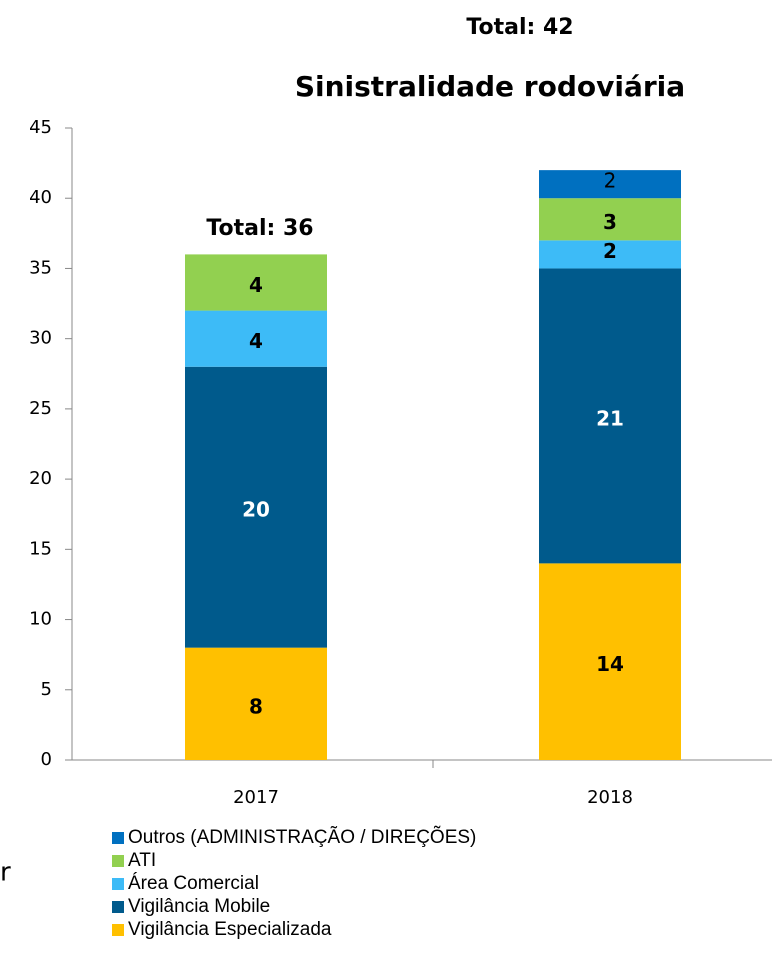 This screenshot has height=968, width=772. What do you see at coordinates (199, 906) in the screenshot?
I see `legend-label: Vigilância Mobile` at bounding box center [199, 906].